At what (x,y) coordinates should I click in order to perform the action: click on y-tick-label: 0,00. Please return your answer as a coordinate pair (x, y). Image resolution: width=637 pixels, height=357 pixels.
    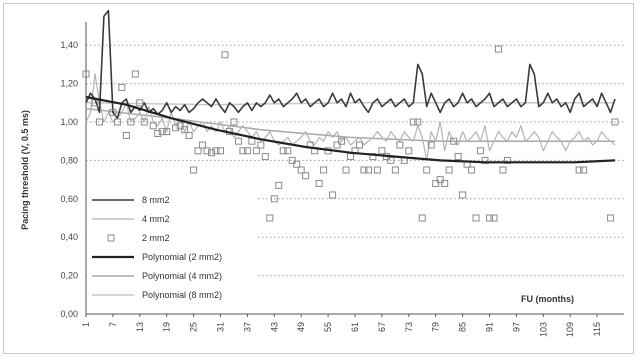
    Looking at the image, I should click on (69, 314).